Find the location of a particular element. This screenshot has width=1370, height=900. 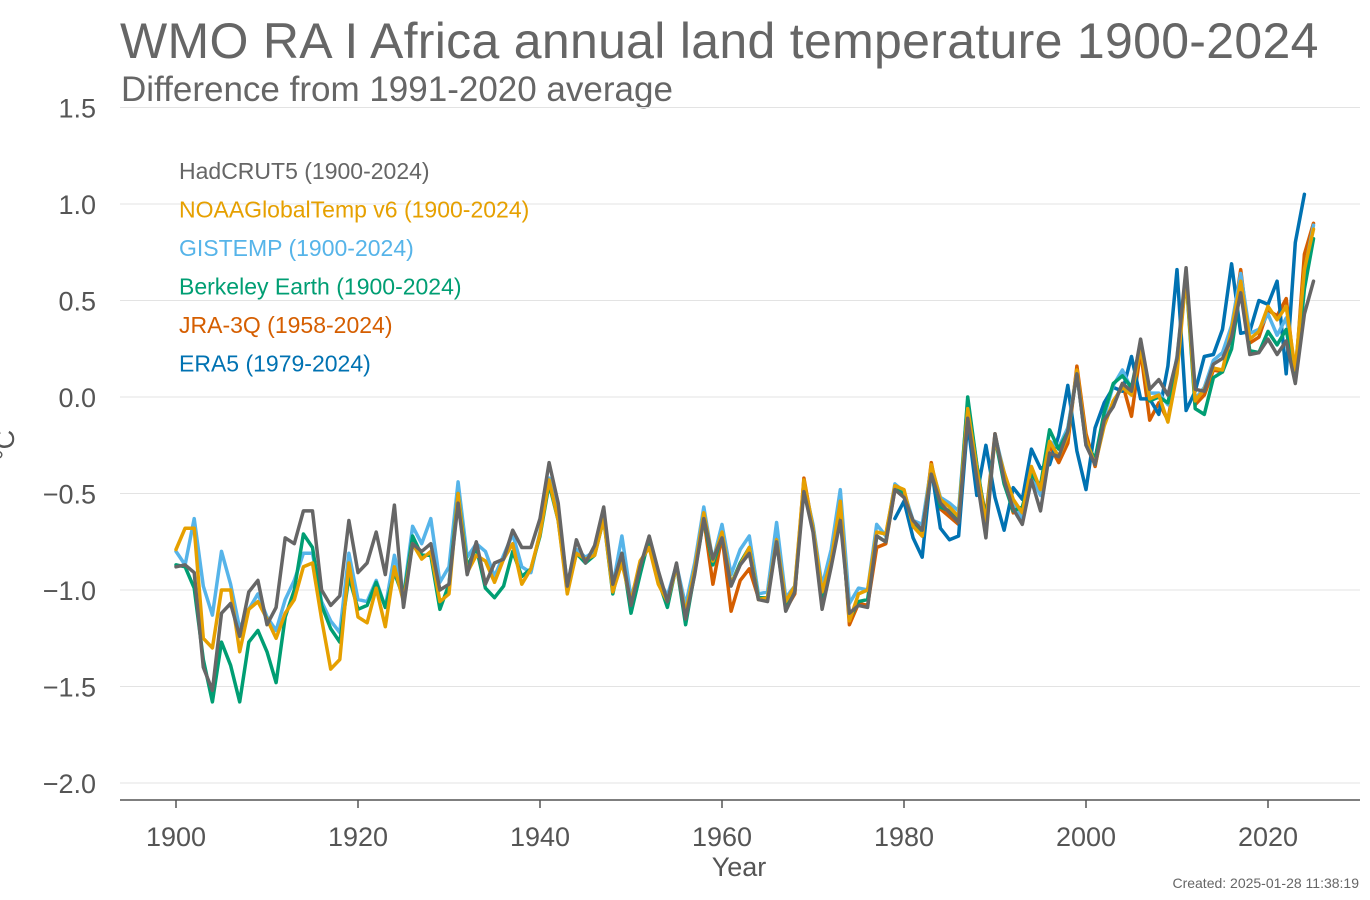

x-axis-label: Year is located at coordinates (739, 867).